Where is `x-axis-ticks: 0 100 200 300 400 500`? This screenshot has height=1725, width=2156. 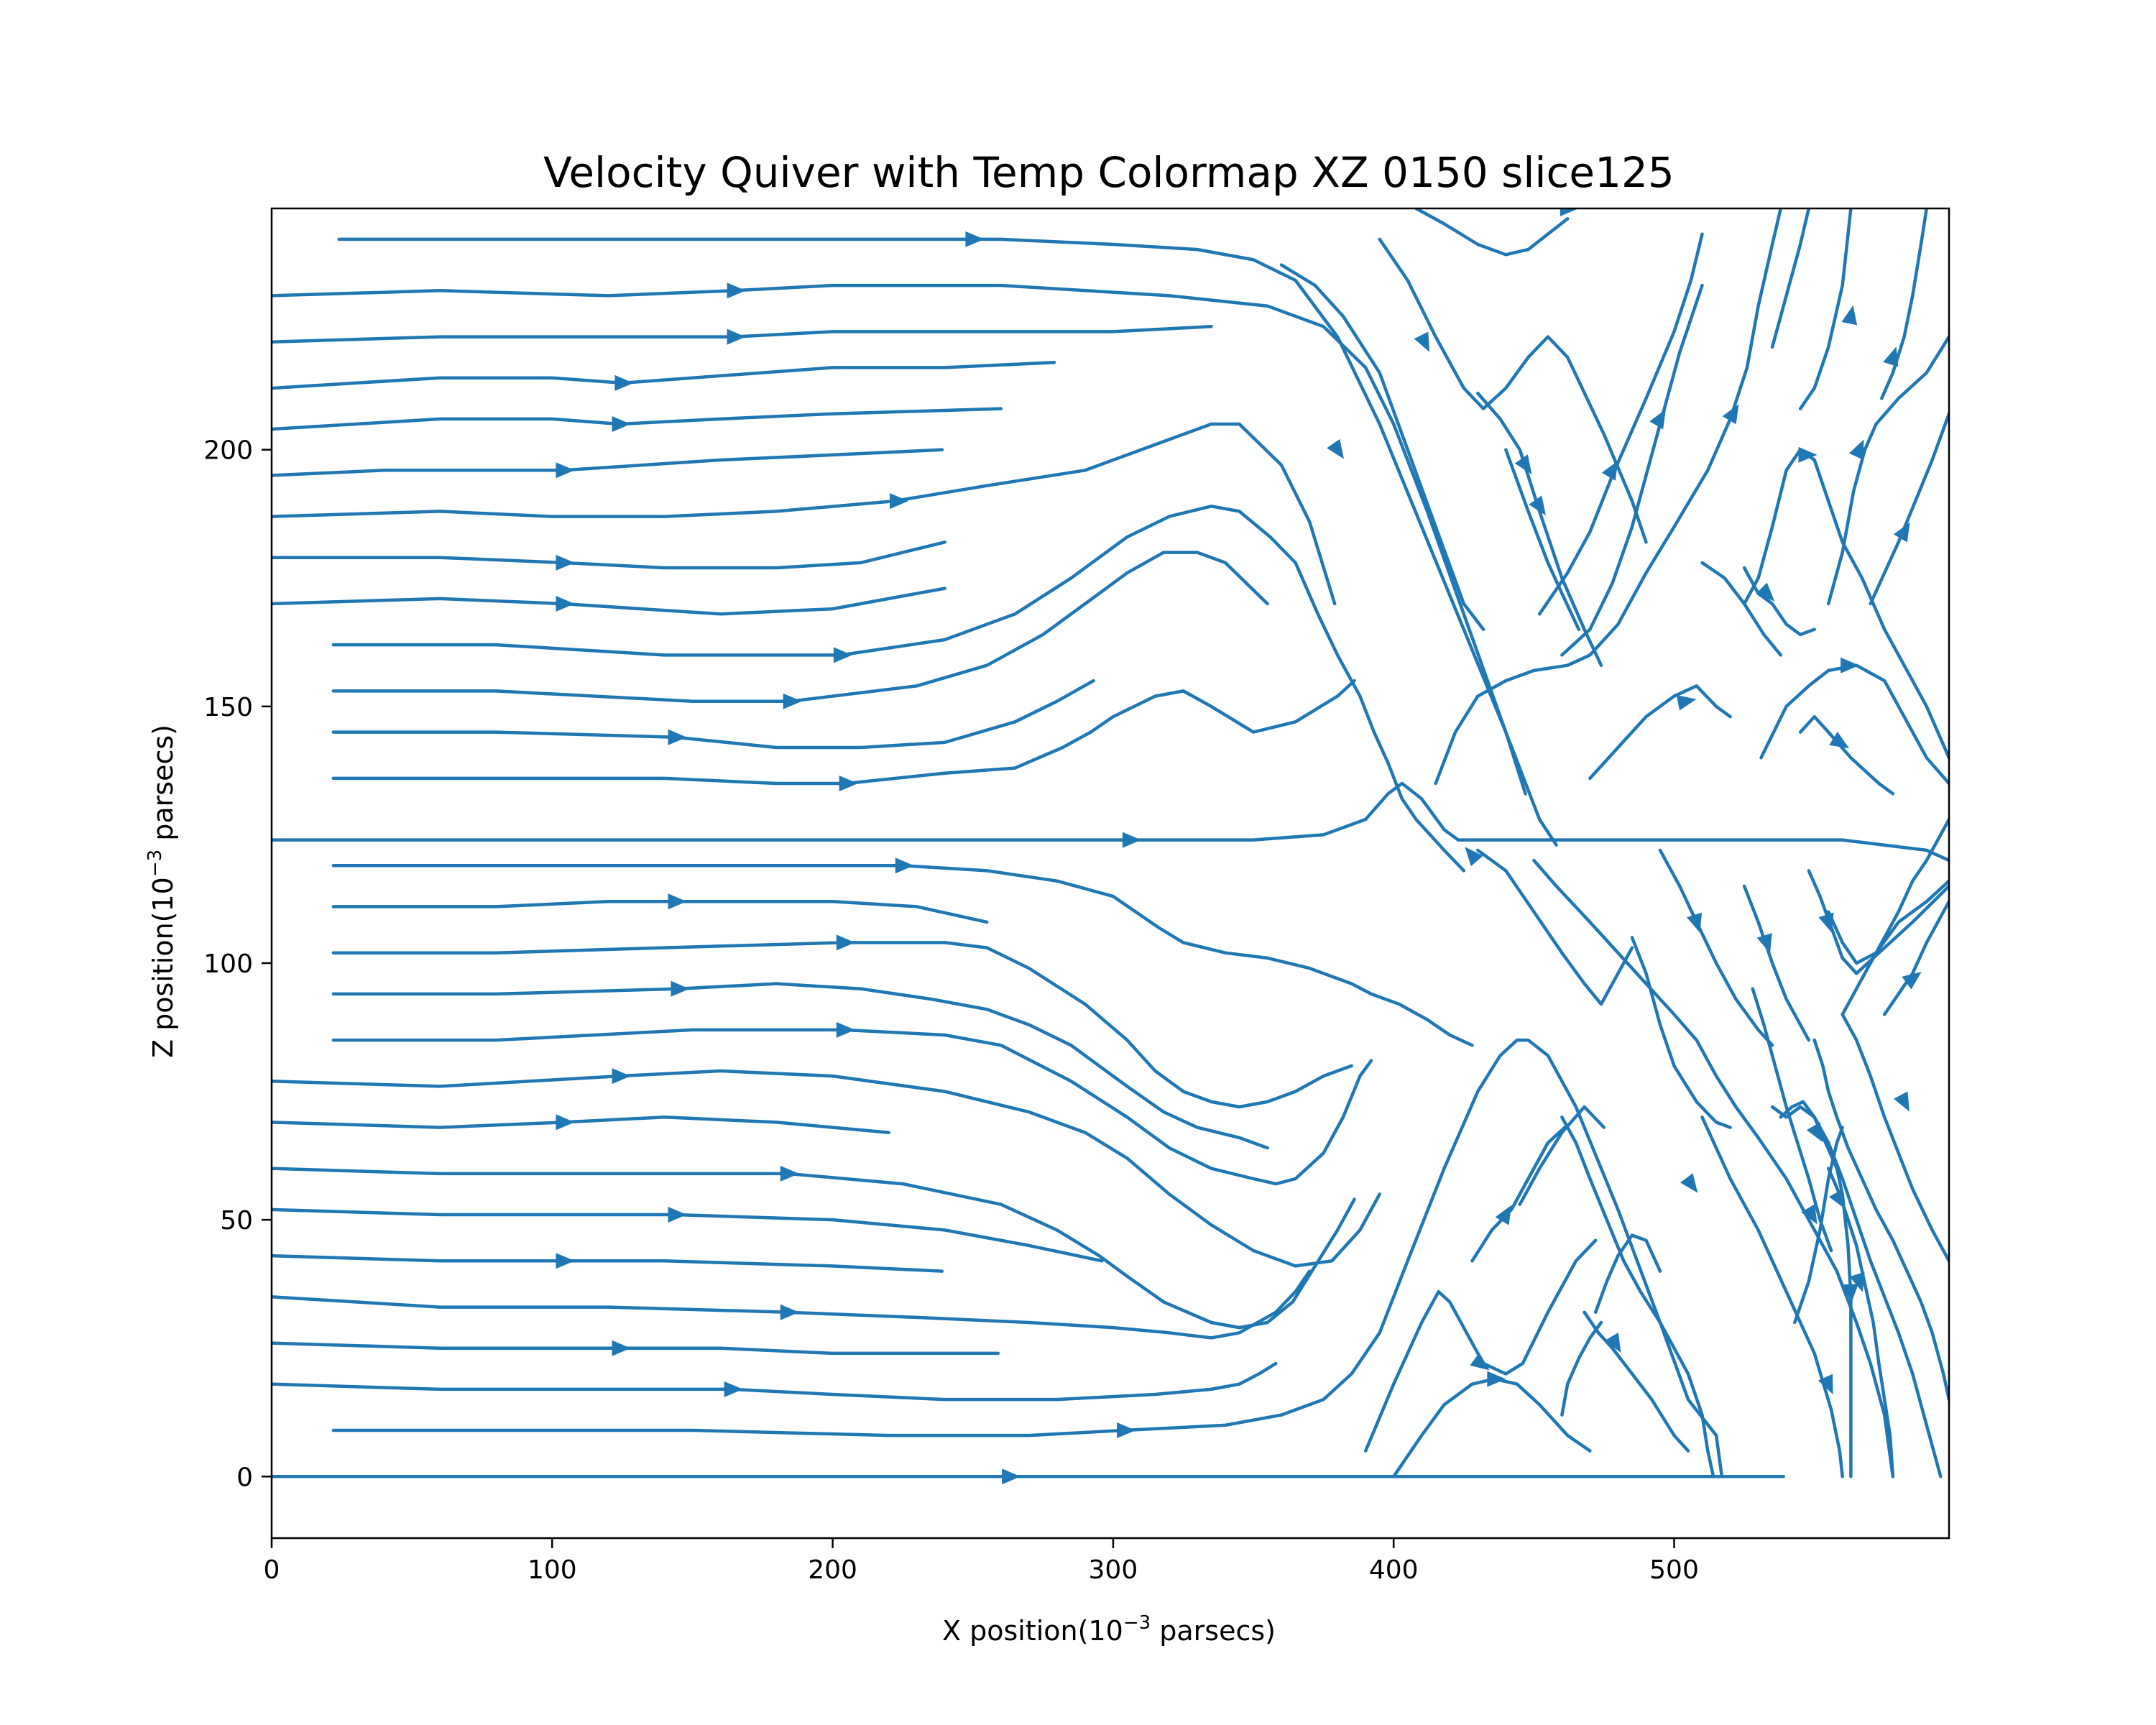
x-axis-ticks: 0 100 200 300 400 500 is located at coordinates (981, 1561).